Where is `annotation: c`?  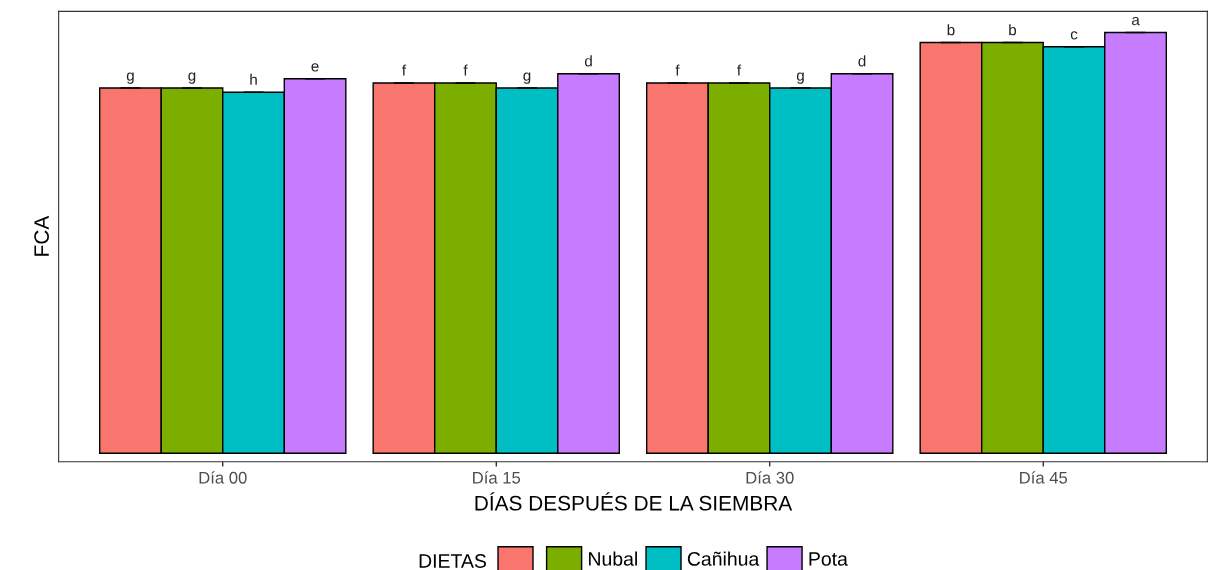 annotation: c is located at coordinates (1074, 35).